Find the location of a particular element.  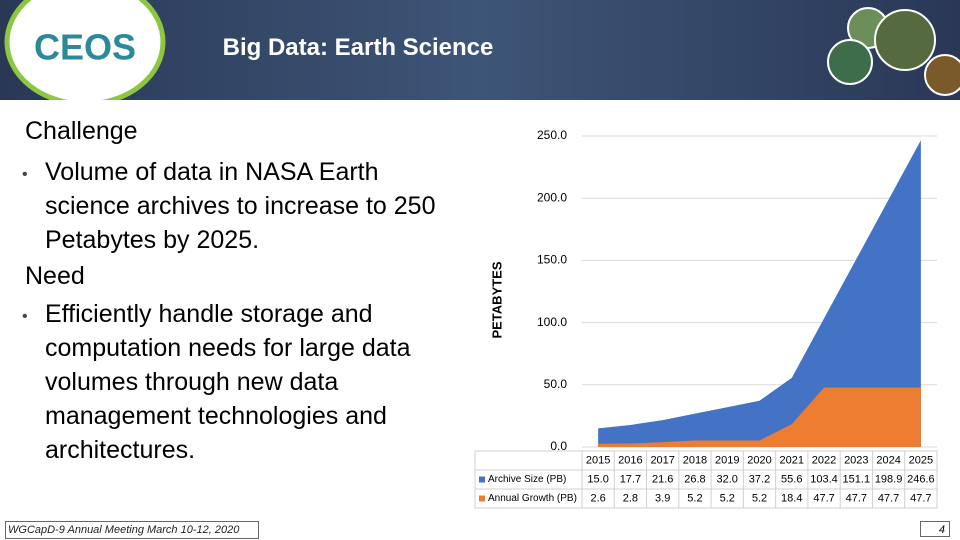

slide-title: Big Data: Earth Science is located at coordinates (358, 47).